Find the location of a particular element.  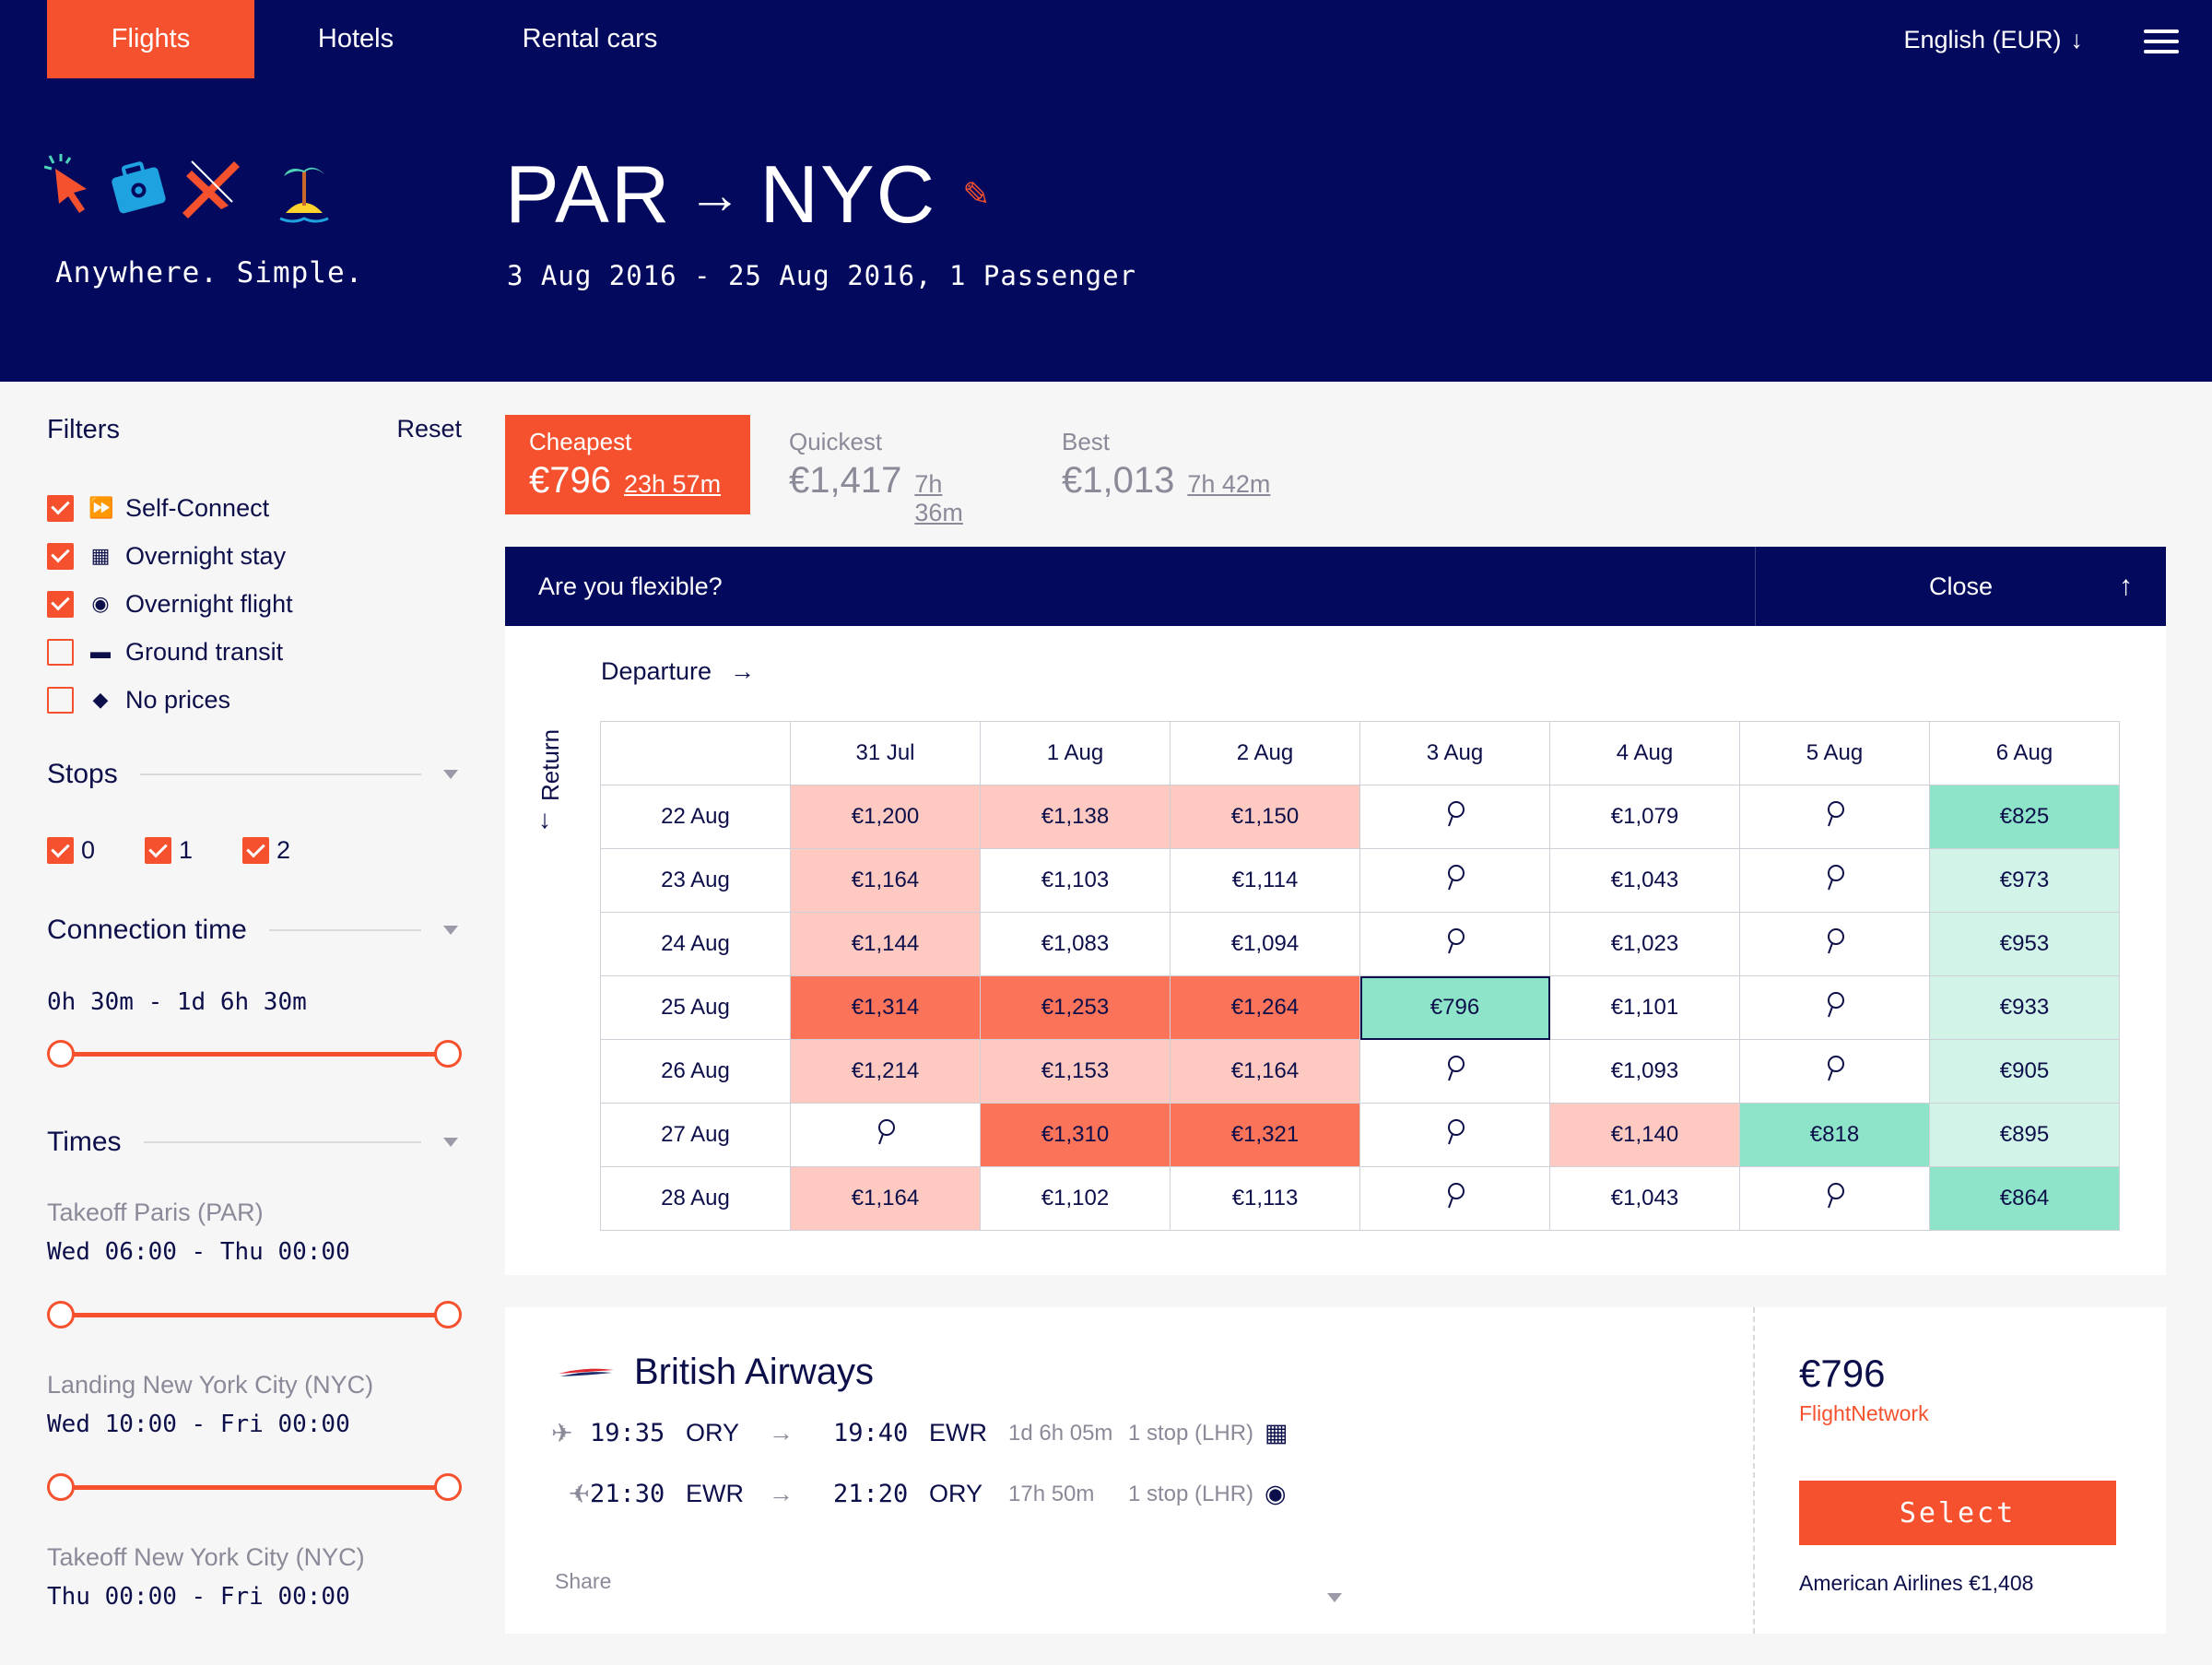

price-cell: €1,253 is located at coordinates (1075, 1008).